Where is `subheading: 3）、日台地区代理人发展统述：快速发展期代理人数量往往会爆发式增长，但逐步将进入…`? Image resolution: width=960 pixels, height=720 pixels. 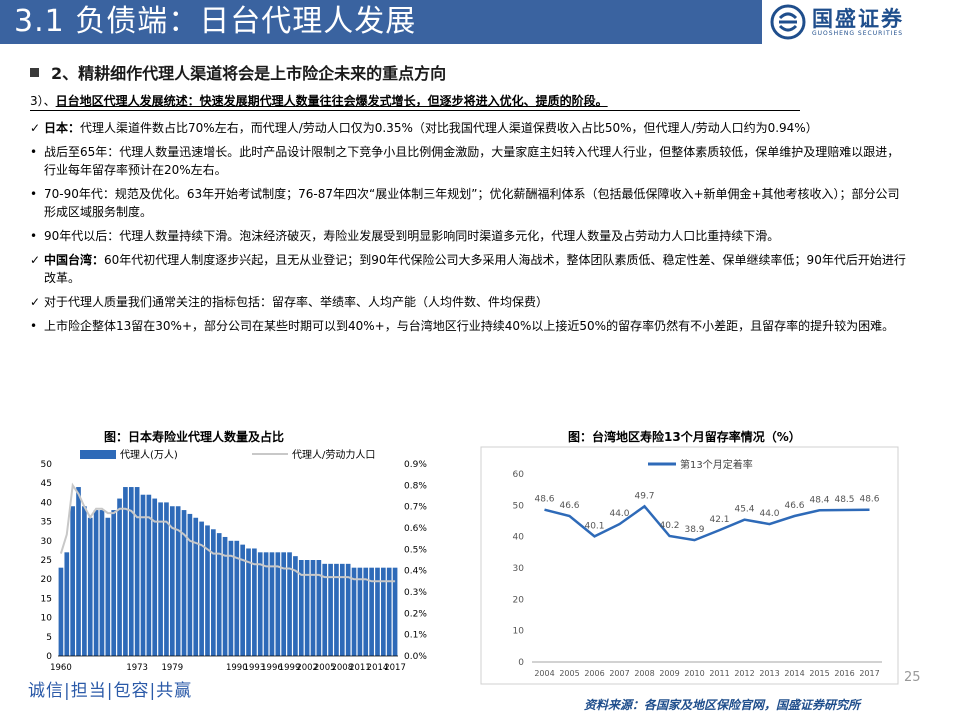
subheading: 3）、日台地区代理人发展统述：快速发展期代理人数量往往会爆发式增长，但逐步将进入… is located at coordinates (319, 100).